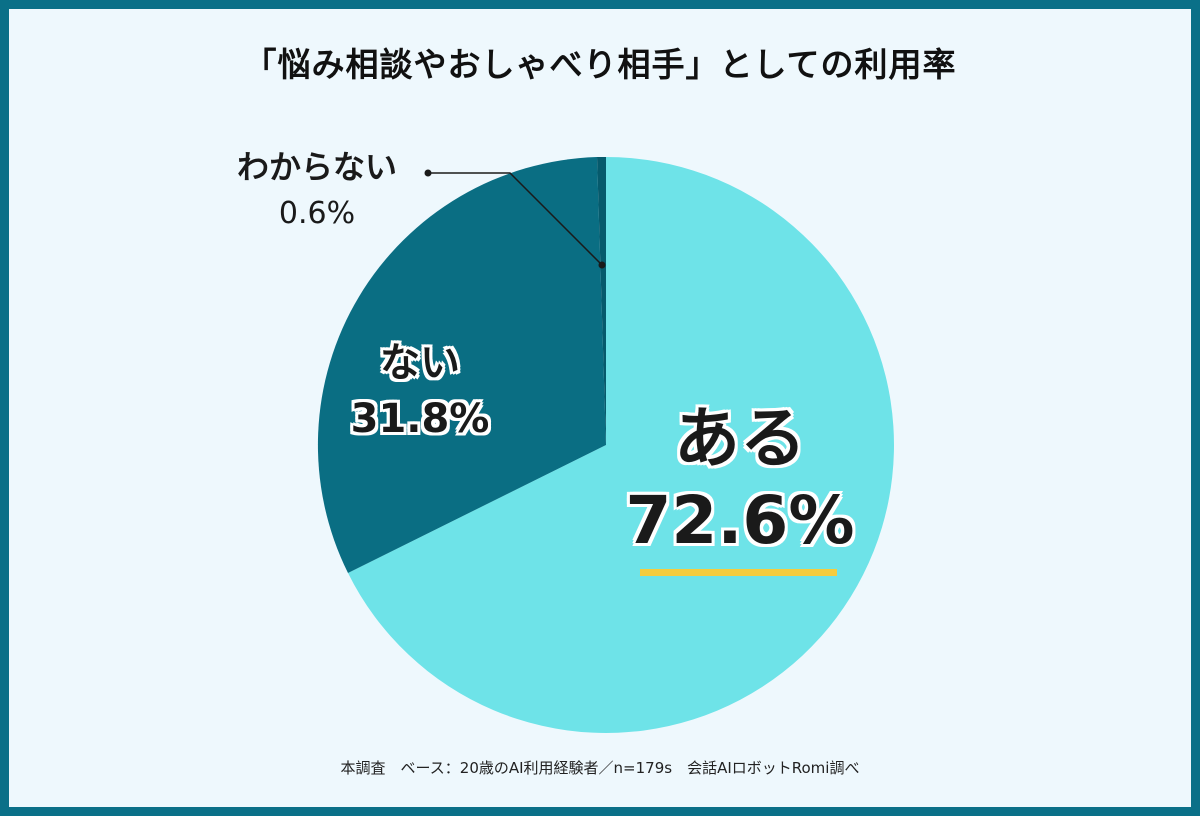  I want to click on chart-title: 「悩み相談やおしゃべり相手」としての利用率, so click(600, 64).